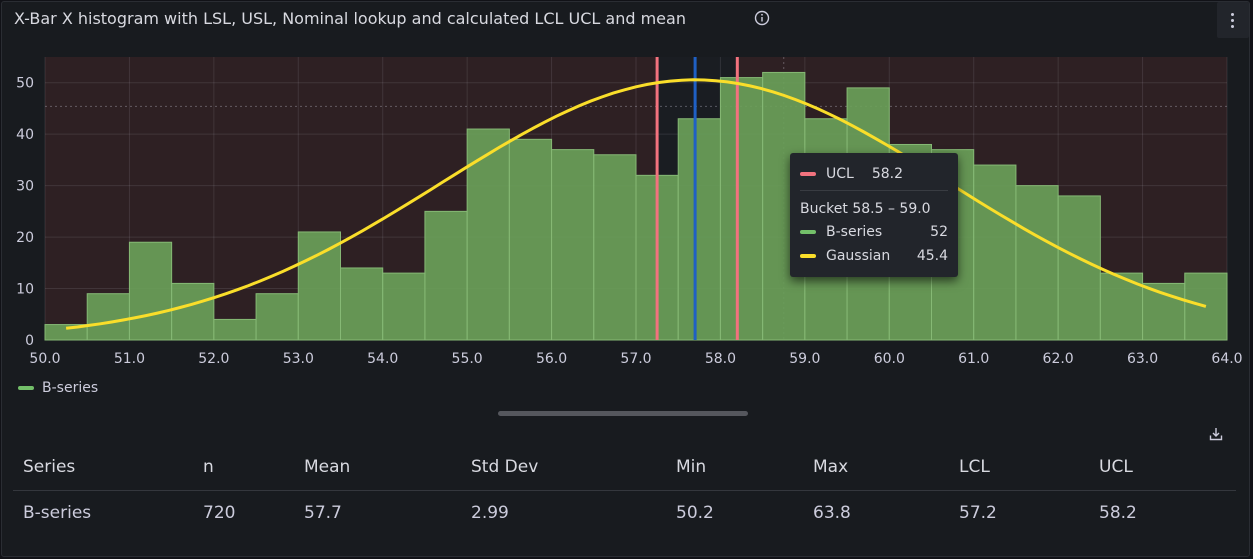 The height and width of the screenshot is (559, 1253). Describe the element at coordinates (25, 187) in the screenshot. I see `y-tick-label: 30` at that location.